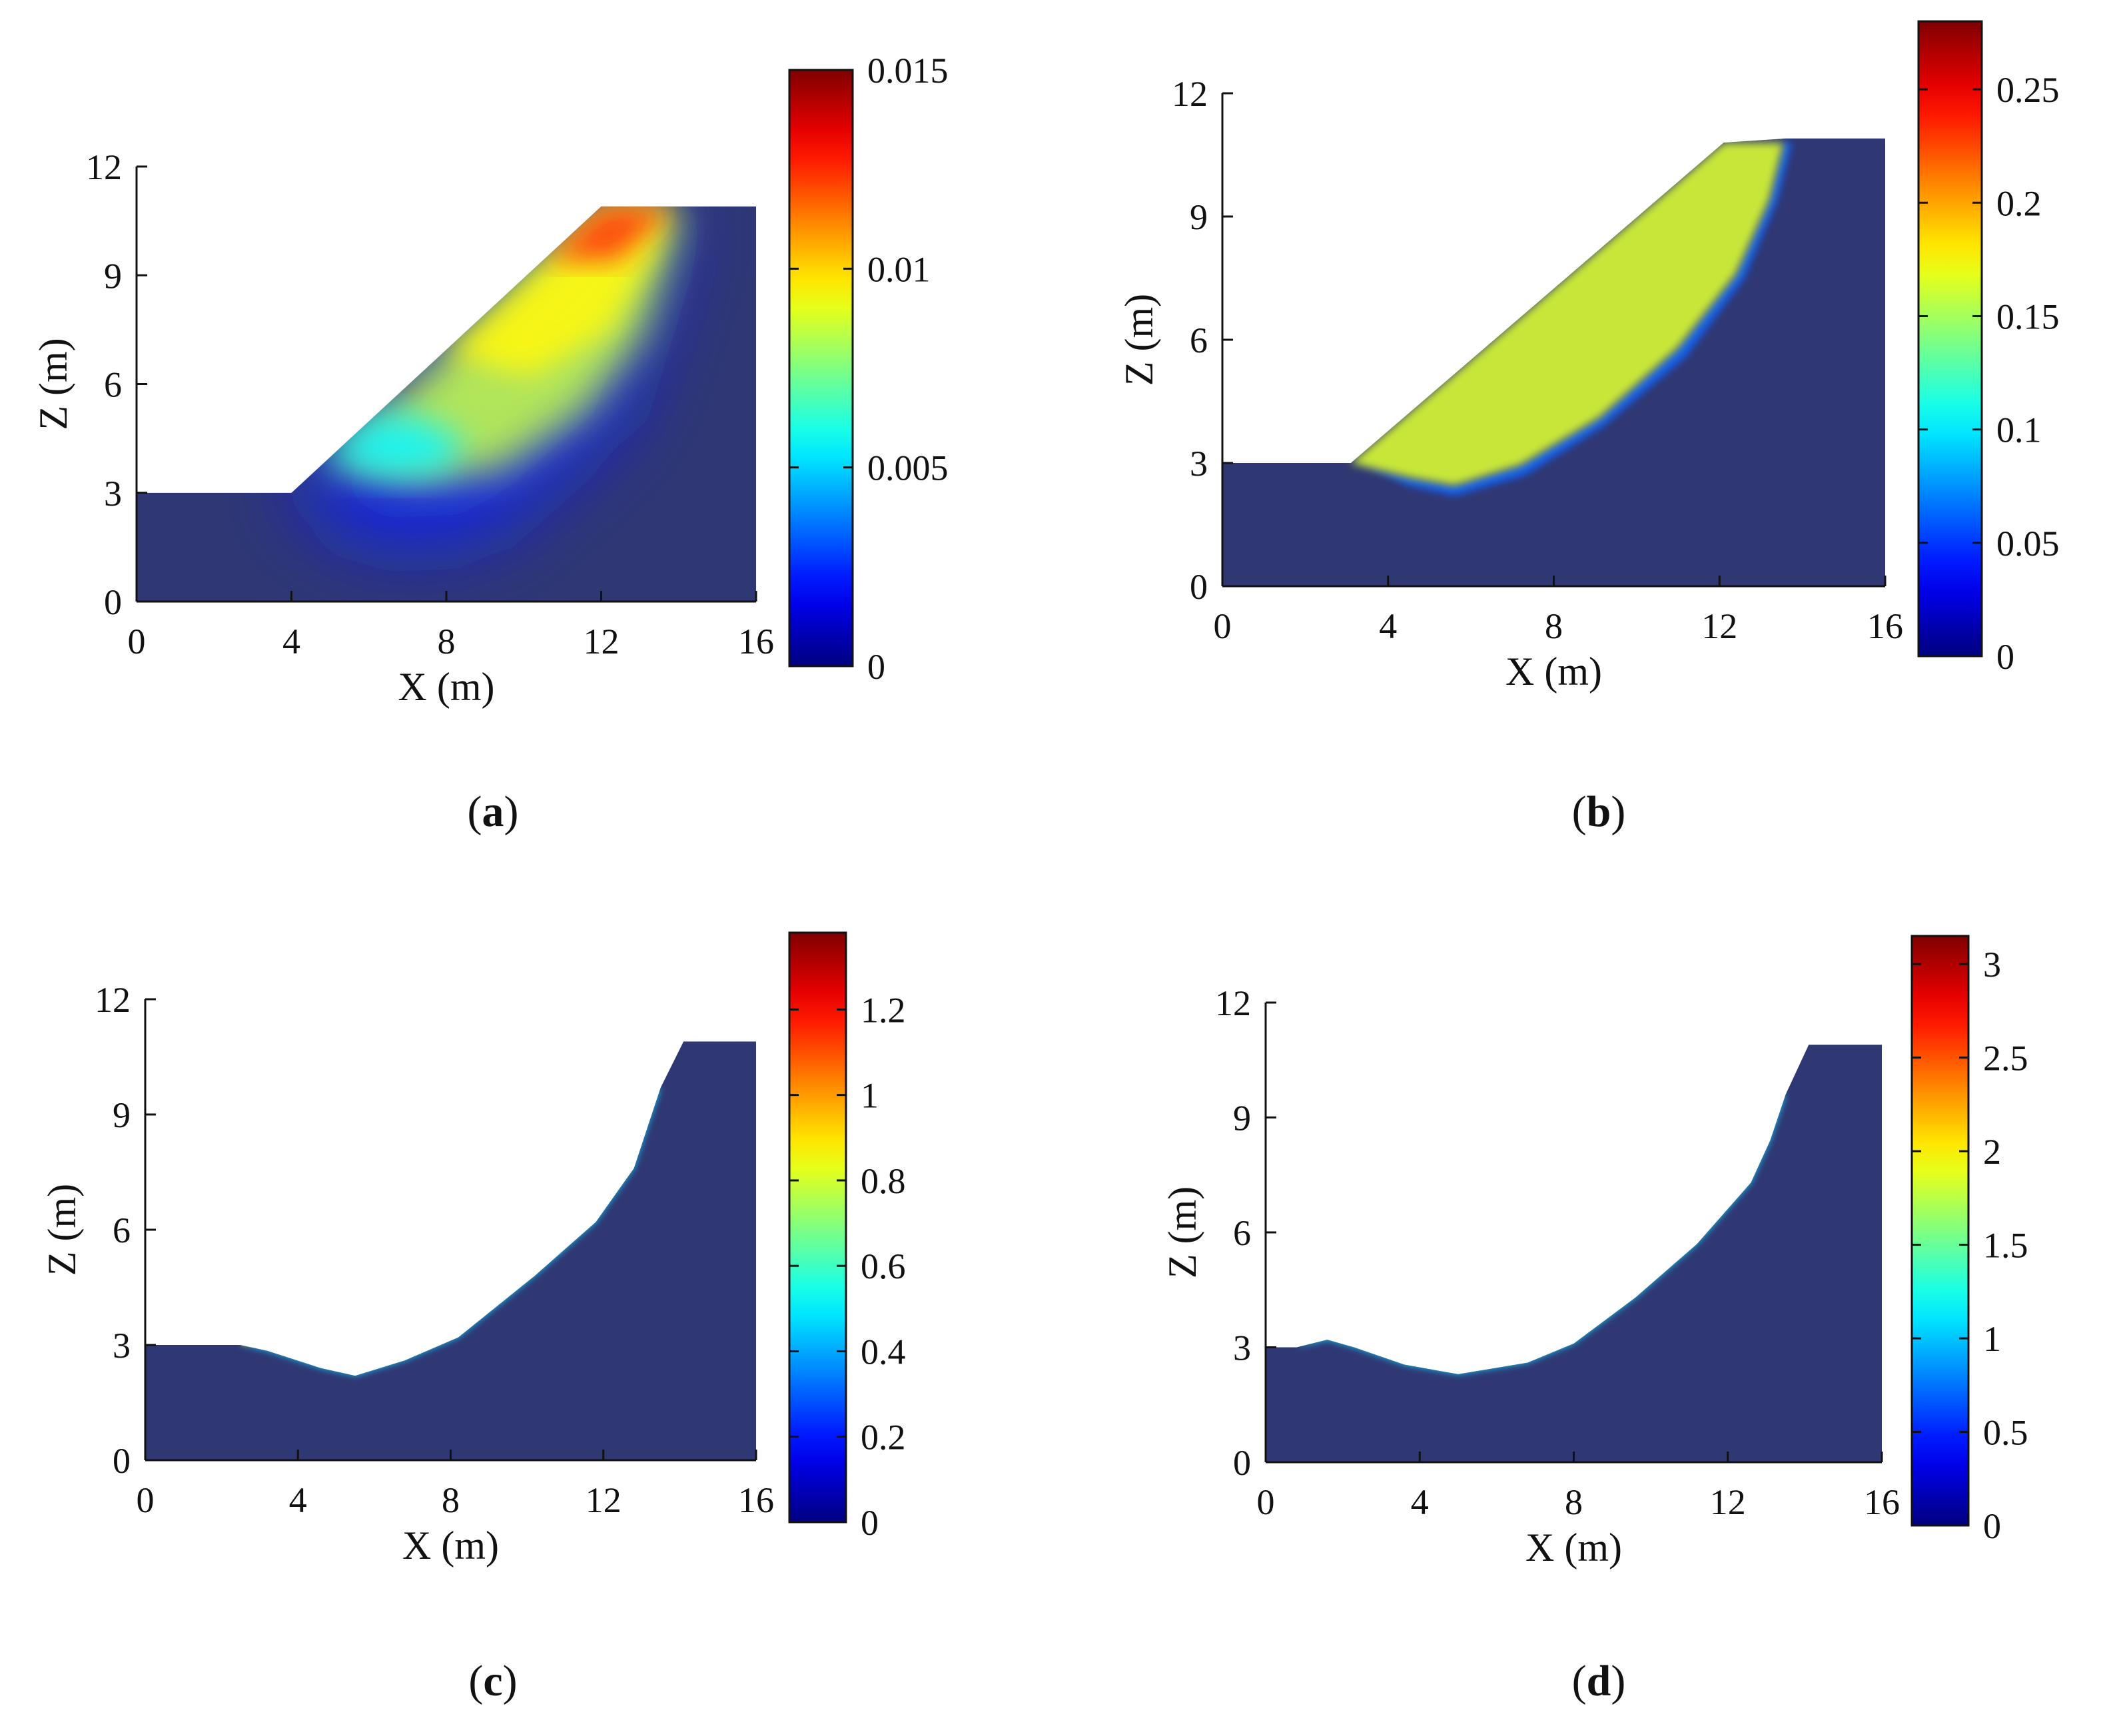 This screenshot has width=2105, height=1736. Describe the element at coordinates (1988, 348) in the screenshot. I see `colorbar: 0 0.05 0.1 0.15 0.2 0.25` at that location.